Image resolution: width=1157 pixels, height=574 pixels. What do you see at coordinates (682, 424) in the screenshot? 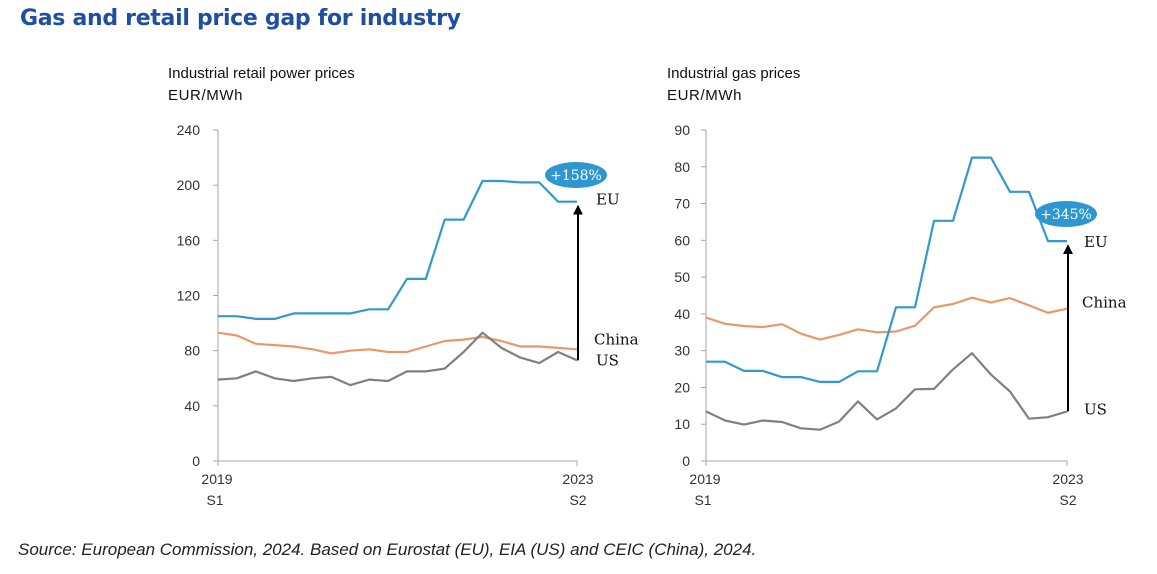
I see `chart-gas-ytick-label: 10` at bounding box center [682, 424].